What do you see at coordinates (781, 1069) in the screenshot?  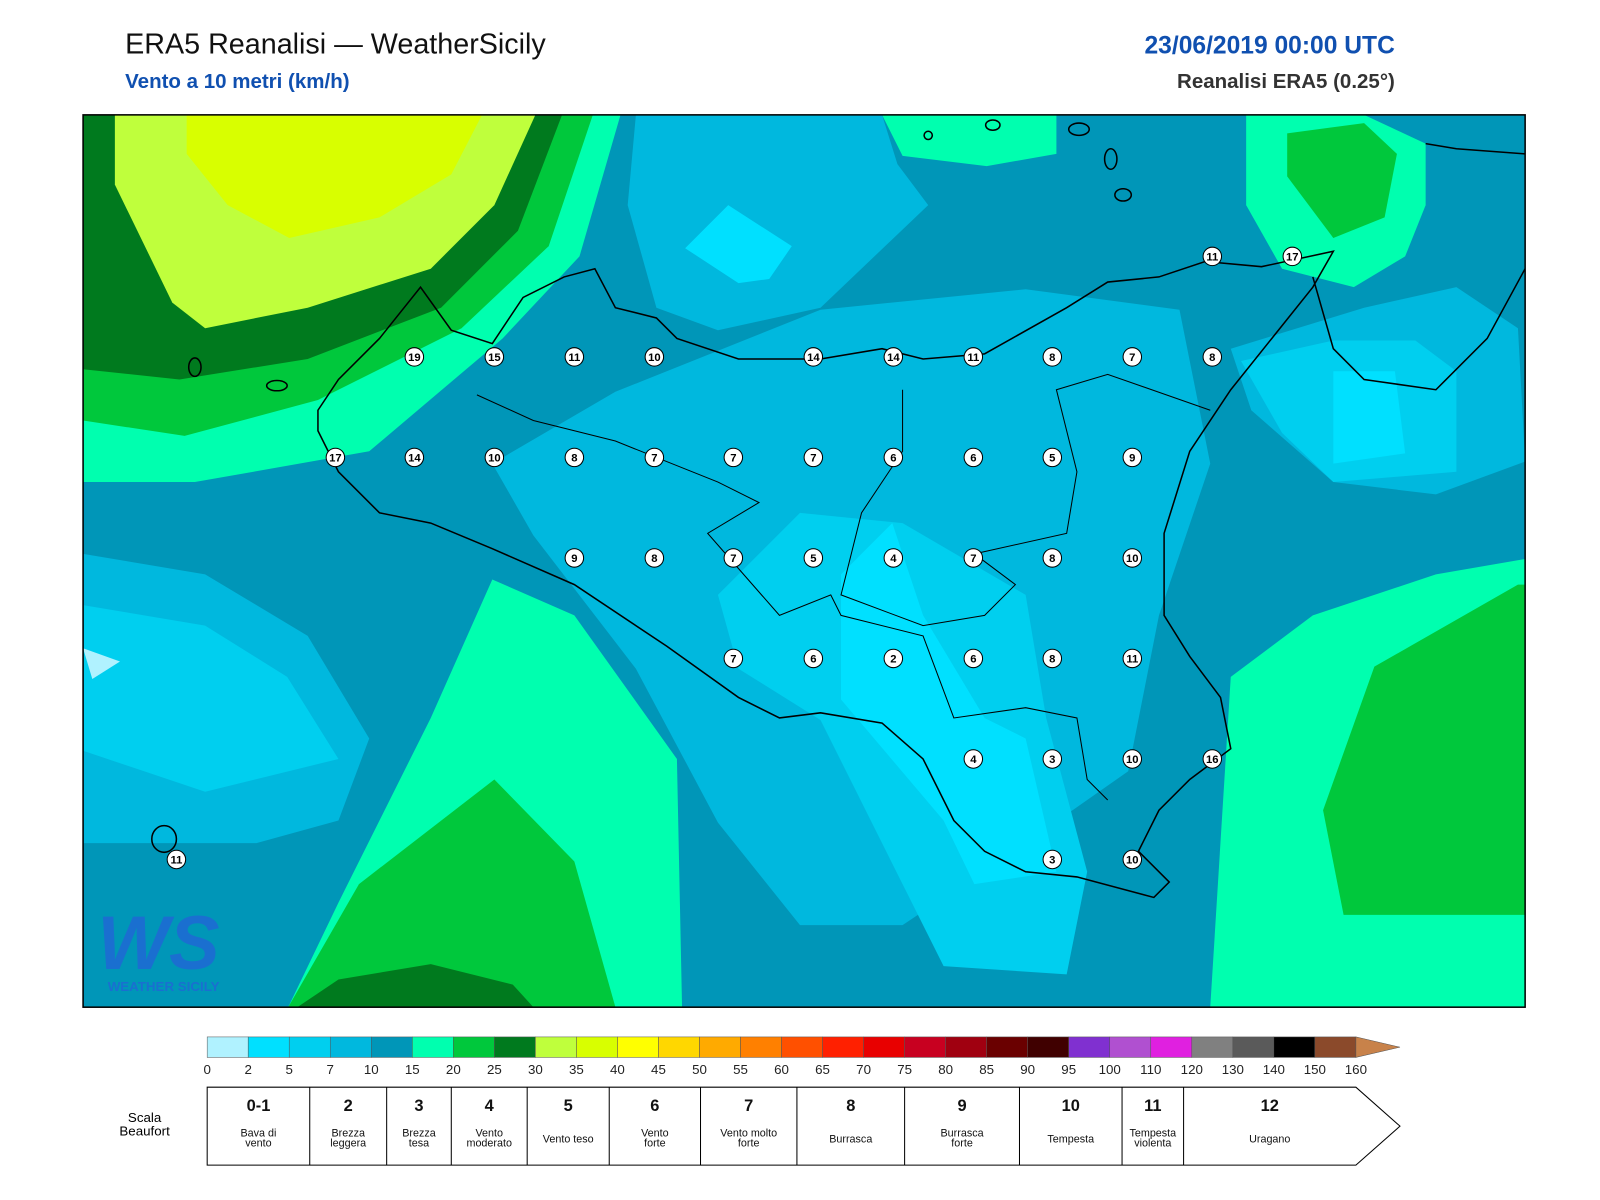 I see `colorbar-tick-label: 60` at bounding box center [781, 1069].